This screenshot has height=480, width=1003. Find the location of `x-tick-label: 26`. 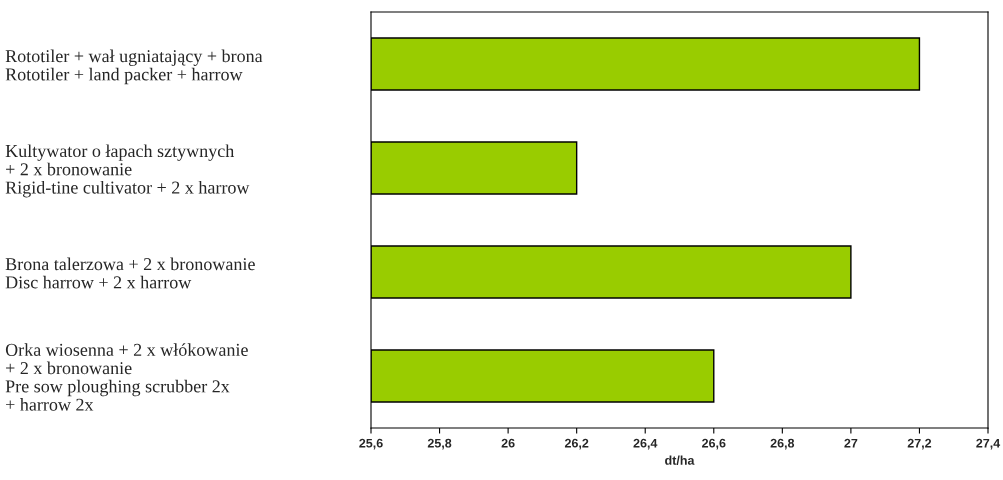

x-tick-label: 26 is located at coordinates (508, 443).